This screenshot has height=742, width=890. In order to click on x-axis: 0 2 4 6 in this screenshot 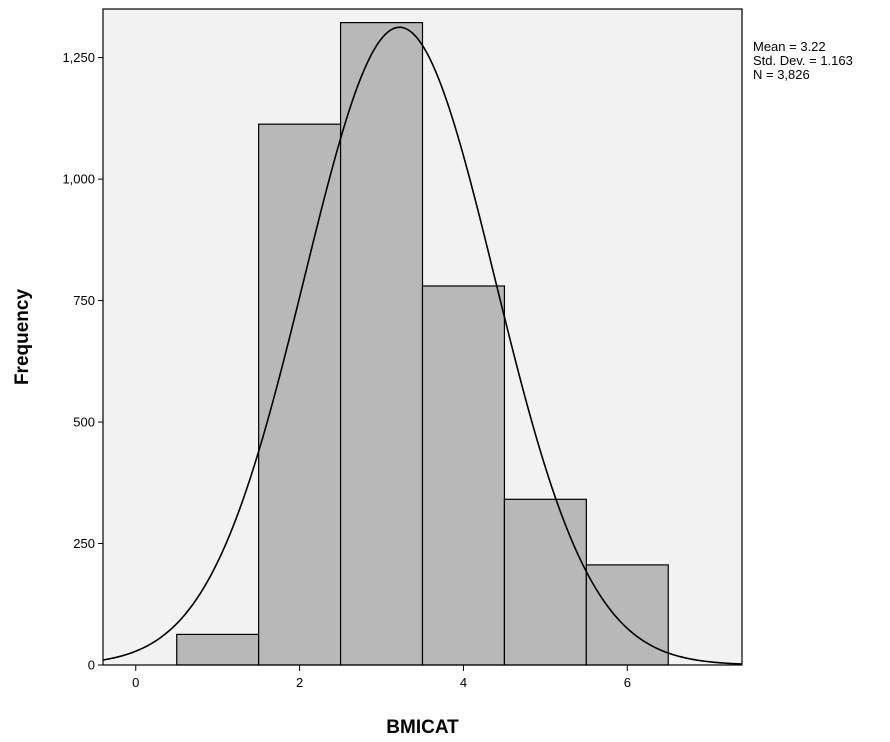, I will do `click(381, 677)`.